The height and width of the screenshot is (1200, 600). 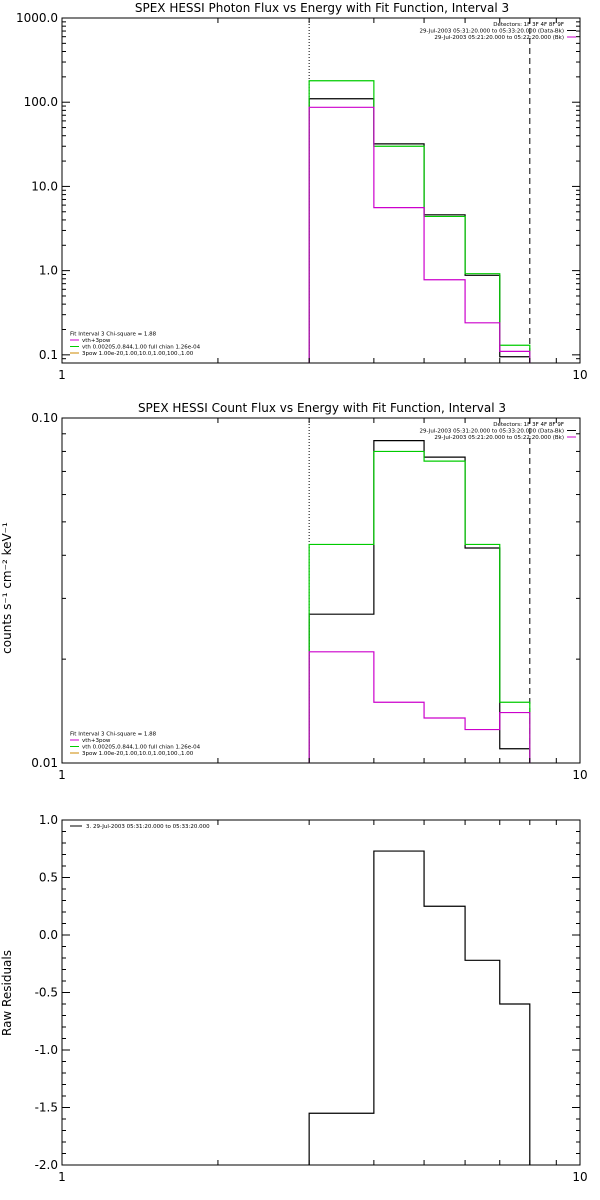 What do you see at coordinates (46, 1165) in the screenshot?
I see `y-tick-label: -2.0` at bounding box center [46, 1165].